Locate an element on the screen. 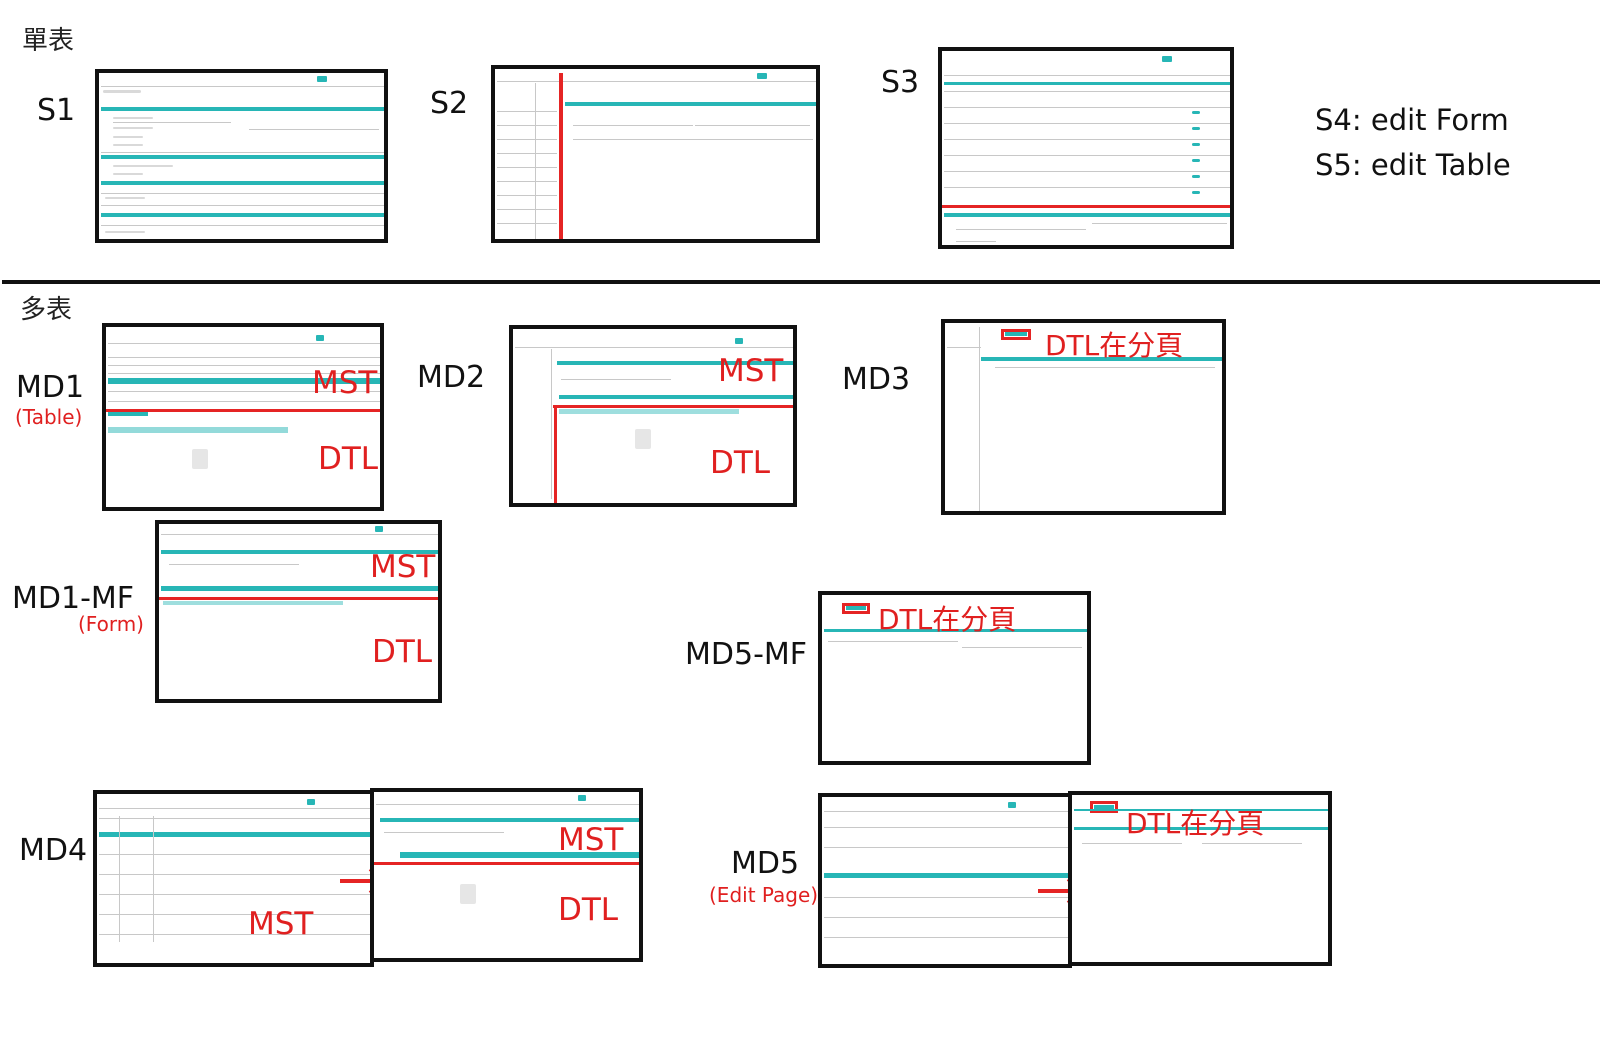 The image size is (1600, 1055). md4-list-thumbnail: MST is located at coordinates (233, 878).